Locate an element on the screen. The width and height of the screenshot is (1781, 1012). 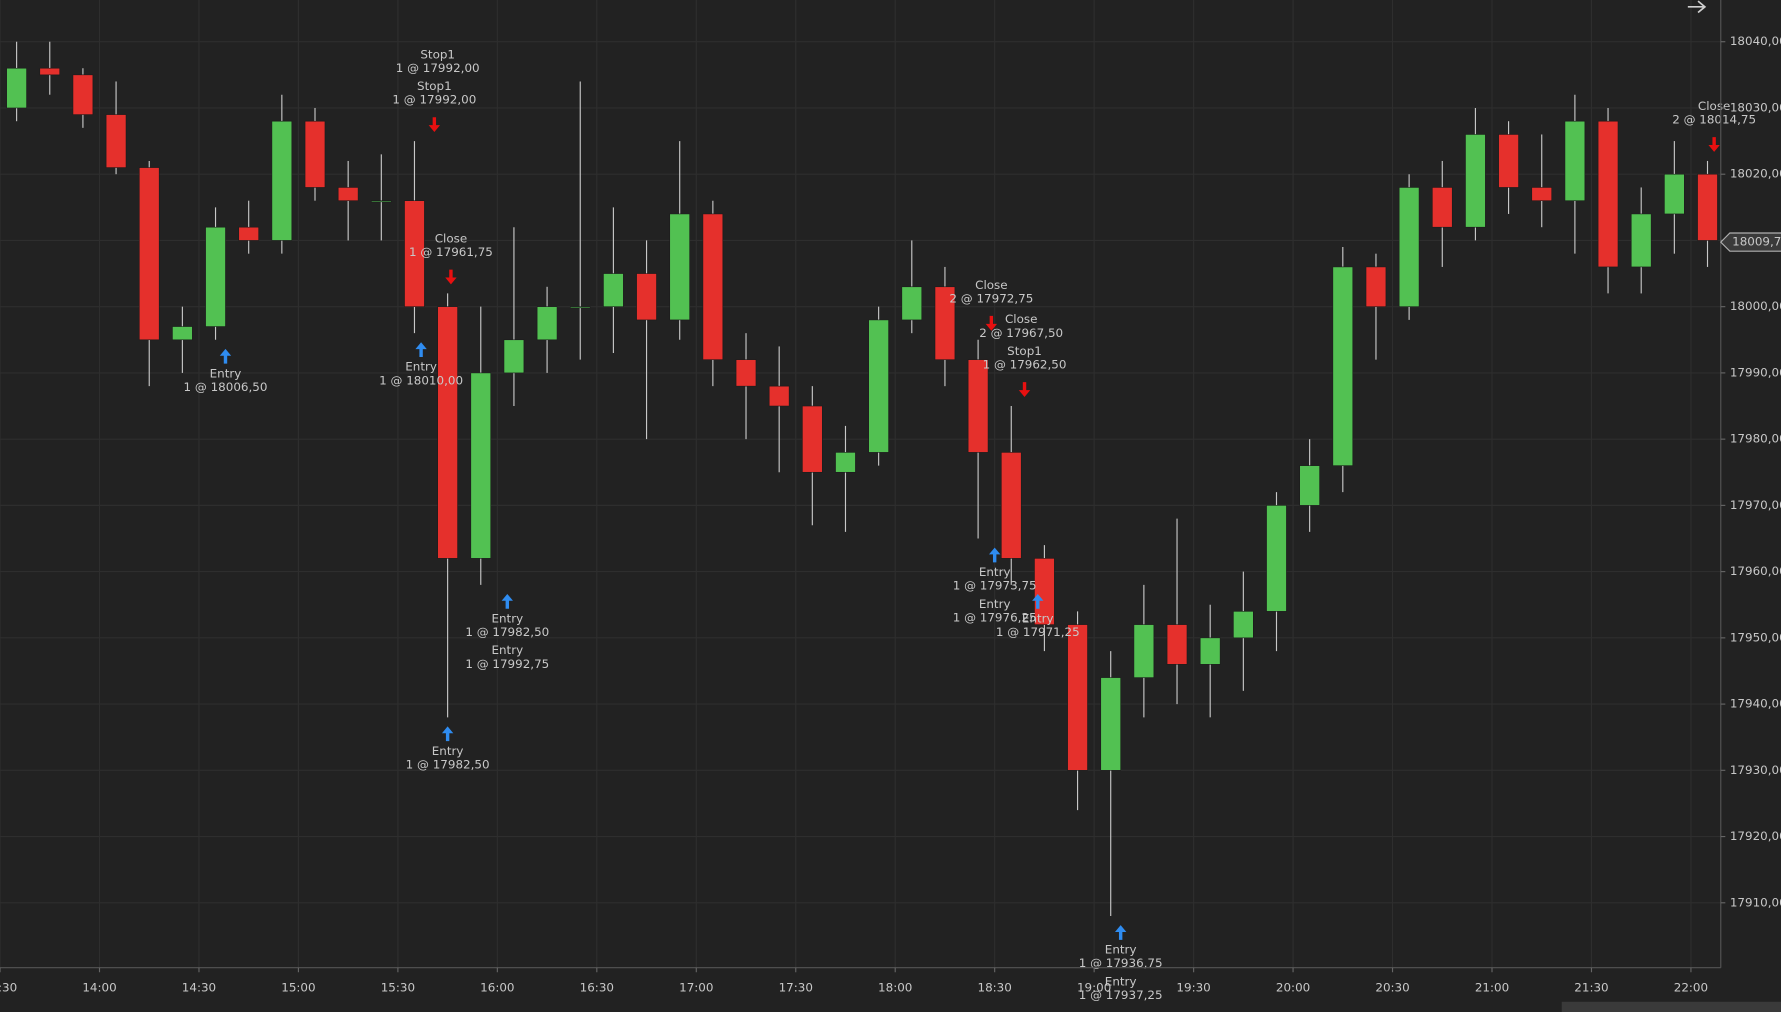
x-tick-label: 13:30 is located at coordinates (8, 988).